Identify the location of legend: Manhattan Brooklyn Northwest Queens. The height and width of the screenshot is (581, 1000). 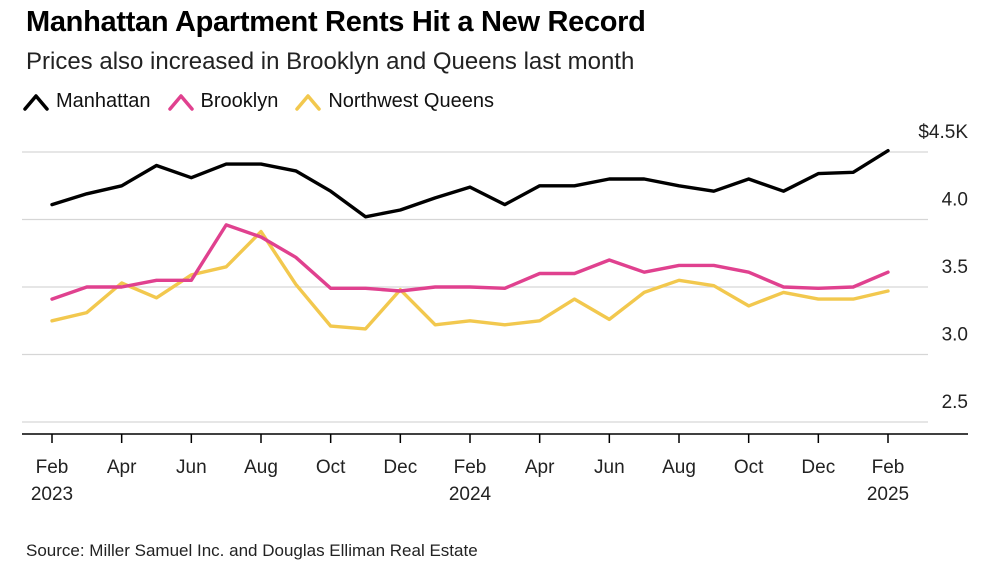
(266, 101).